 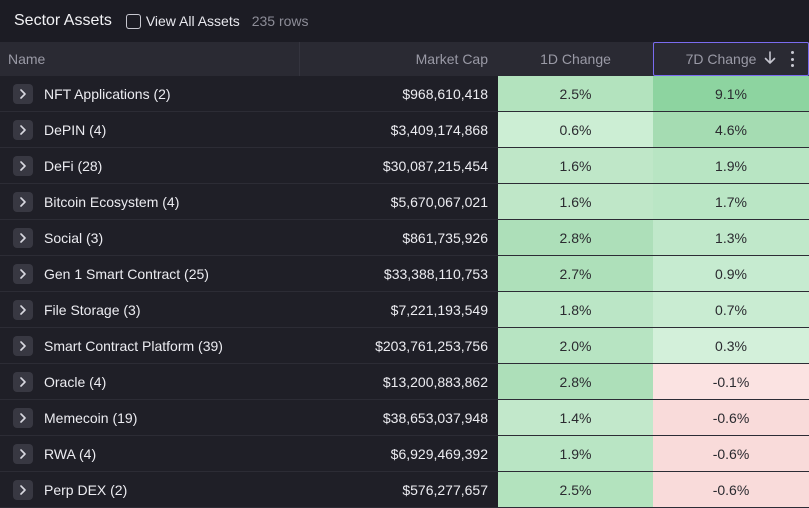 What do you see at coordinates (439, 309) in the screenshot?
I see `market-cap-cell: $7,221,193,549` at bounding box center [439, 309].